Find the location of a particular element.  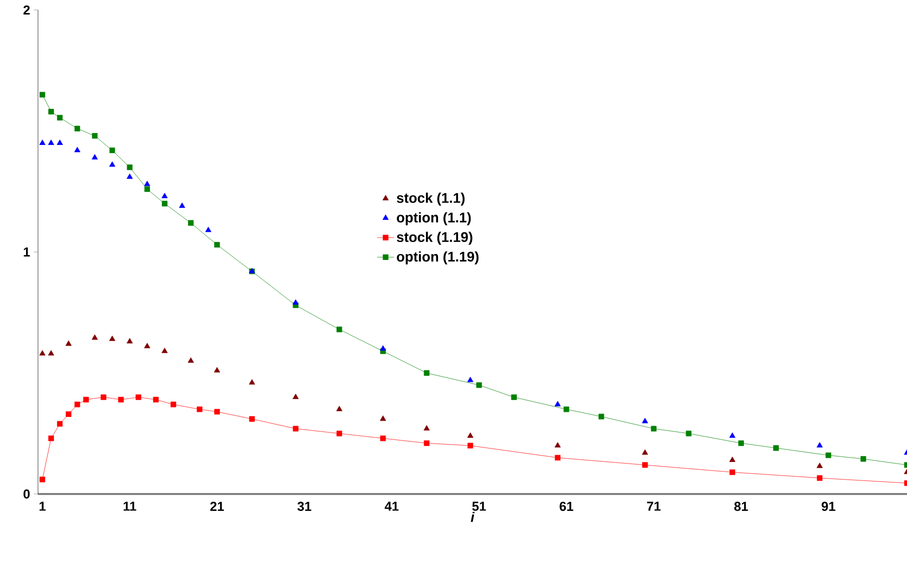

legend-label: option (1.19) is located at coordinates (437, 257).